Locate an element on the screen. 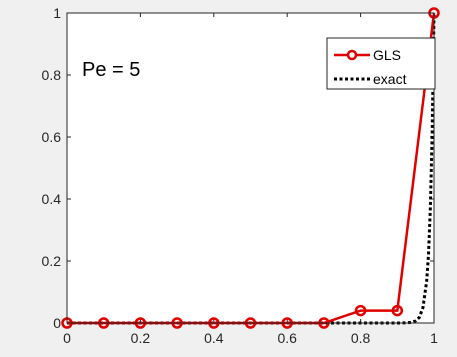 This screenshot has width=457, height=357. y-tick-label: 0.2 is located at coordinates (52, 261).